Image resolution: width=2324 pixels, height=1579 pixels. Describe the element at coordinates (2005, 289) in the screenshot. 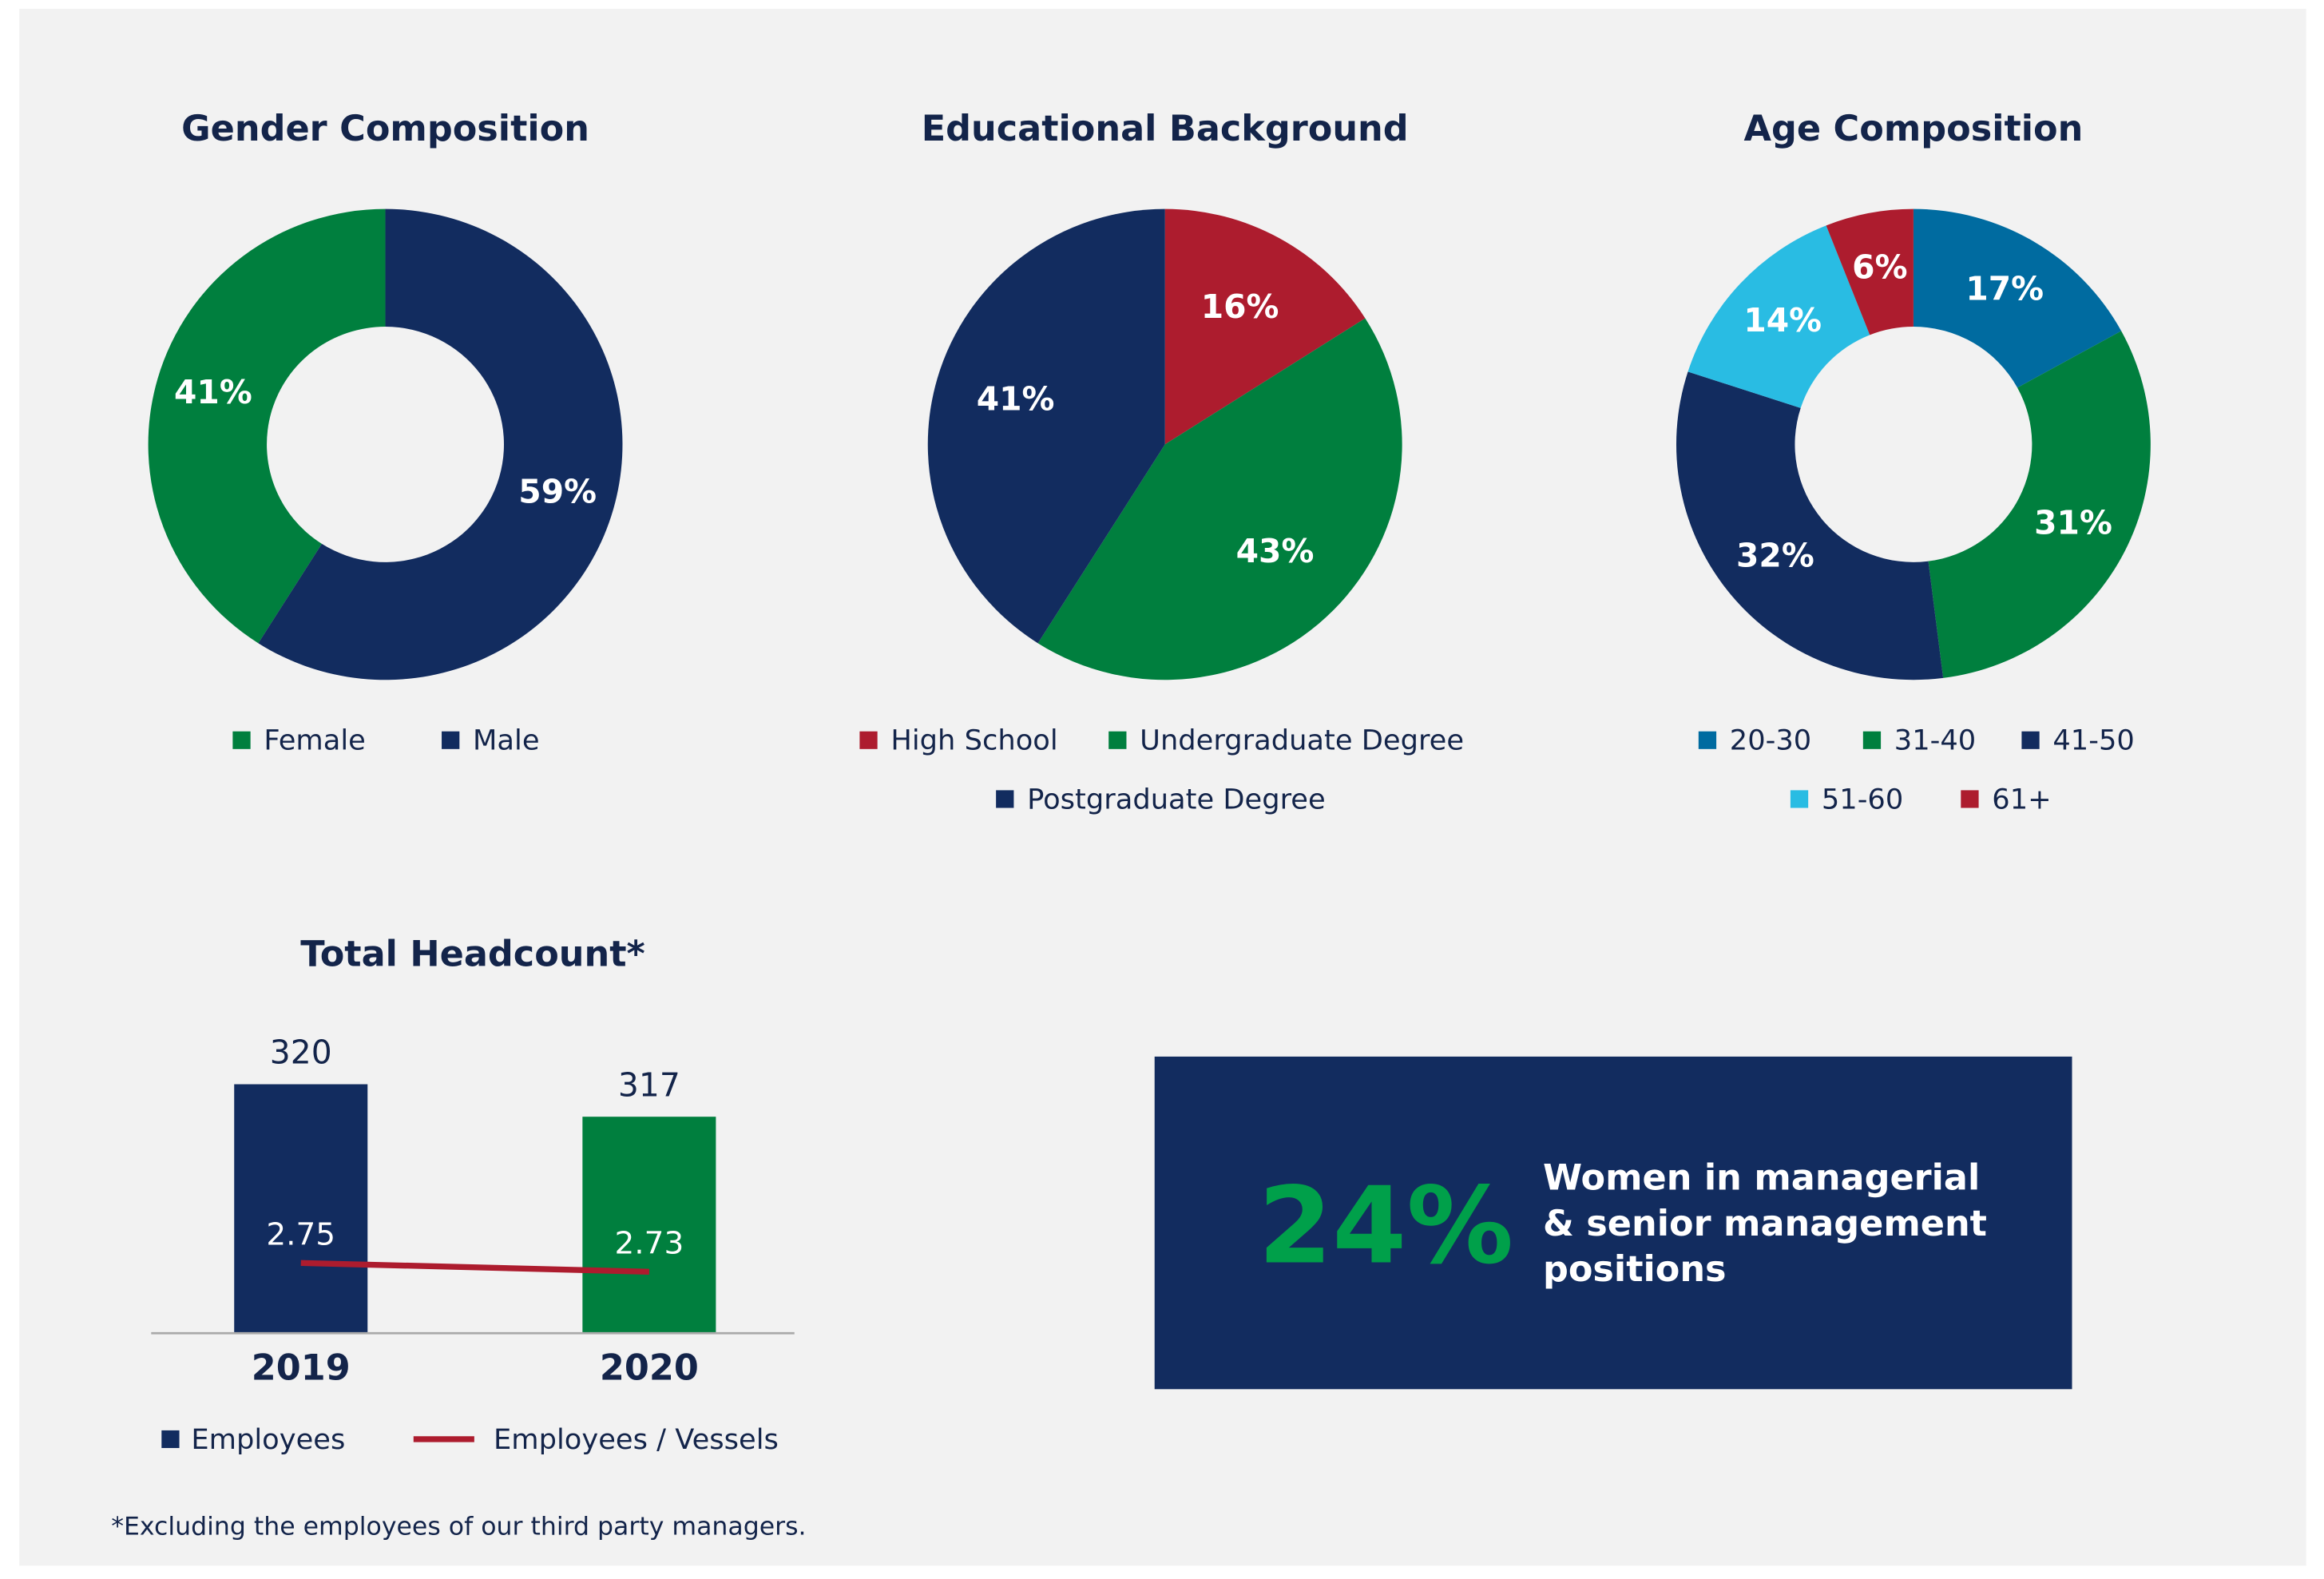

I see `slice-label: 17%` at that location.